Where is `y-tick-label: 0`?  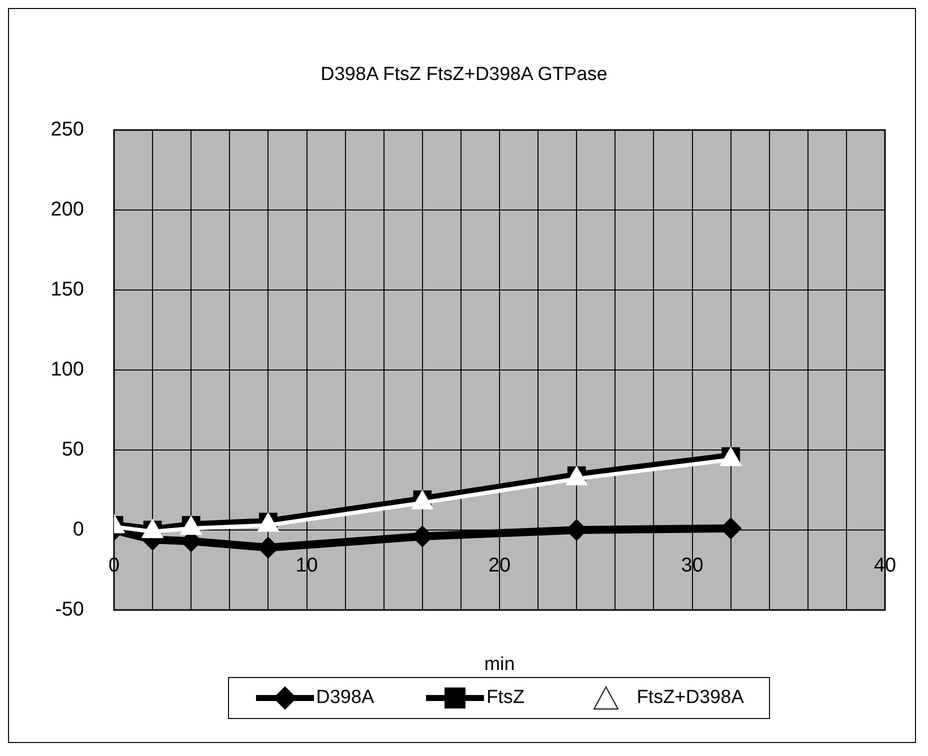 y-tick-label: 0 is located at coordinates (78, 529).